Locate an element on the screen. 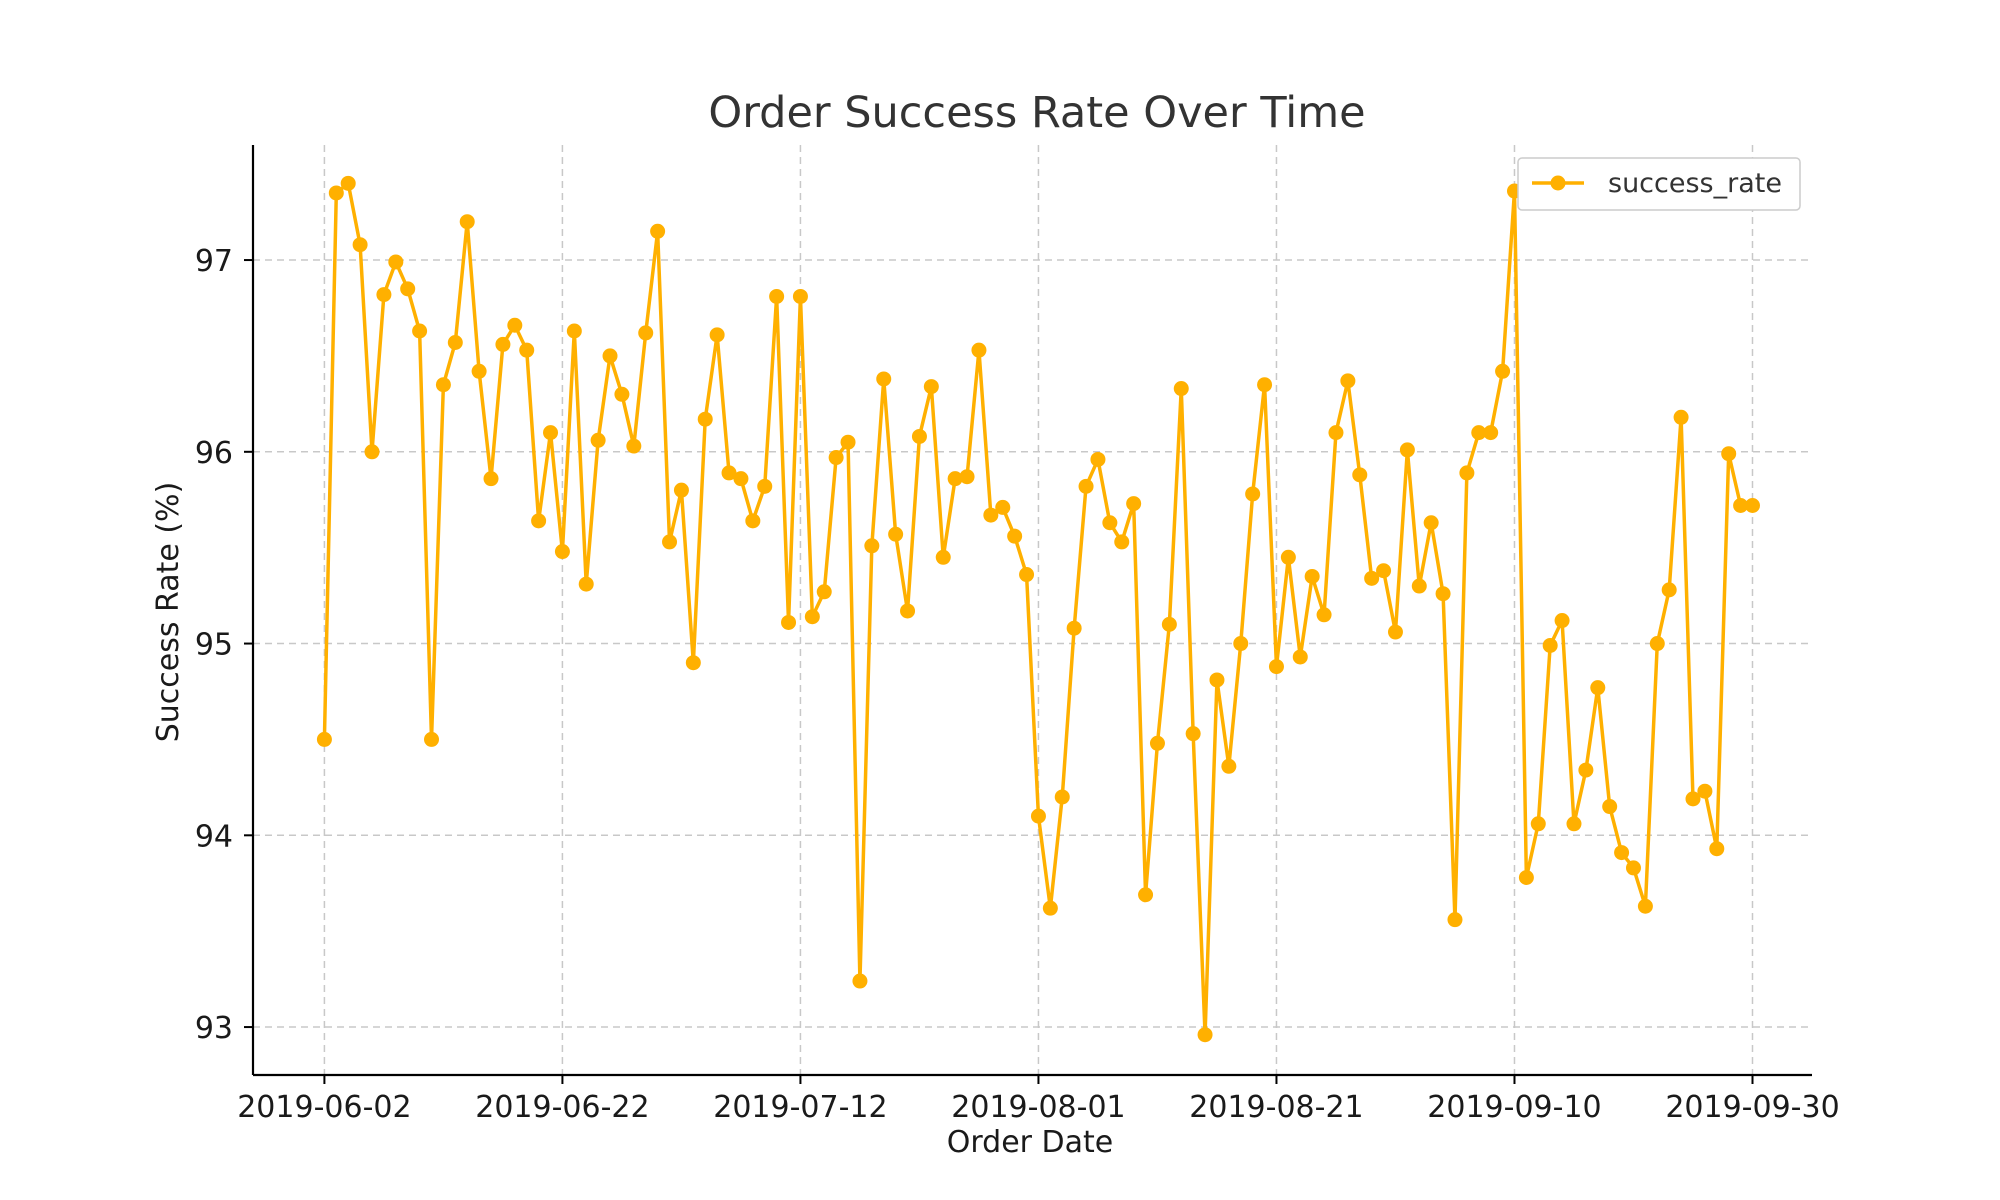 Image resolution: width=2000 pixels, height=1200 pixels. x-tick-label: 2019-08-21 is located at coordinates (1276, 1107).